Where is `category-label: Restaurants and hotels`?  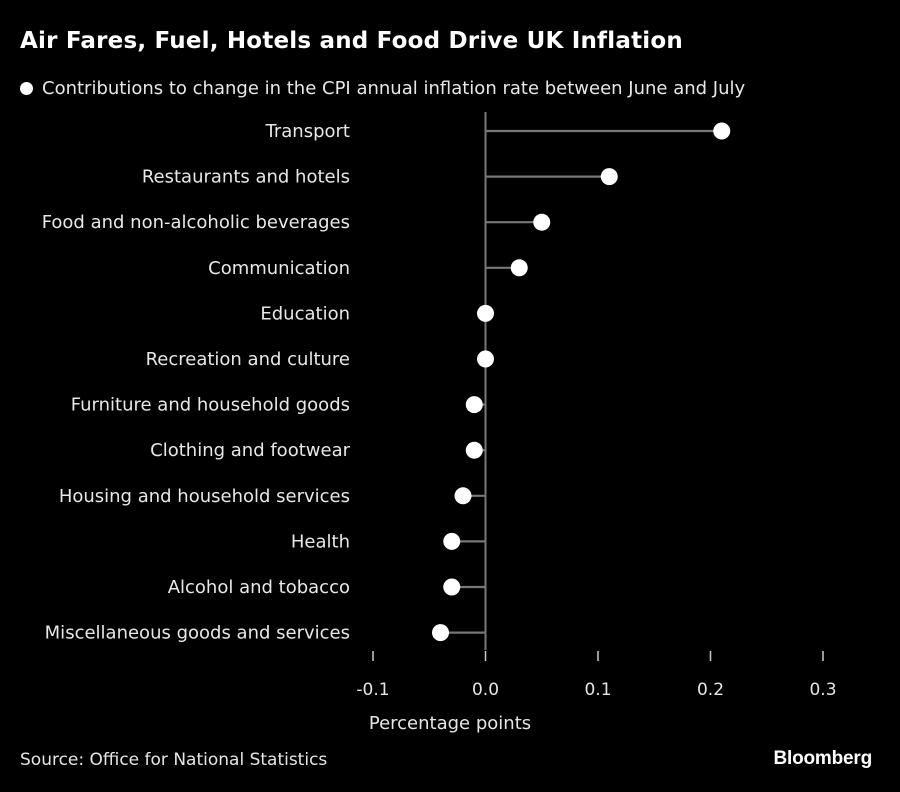
category-label: Restaurants and hotels is located at coordinates (246, 177).